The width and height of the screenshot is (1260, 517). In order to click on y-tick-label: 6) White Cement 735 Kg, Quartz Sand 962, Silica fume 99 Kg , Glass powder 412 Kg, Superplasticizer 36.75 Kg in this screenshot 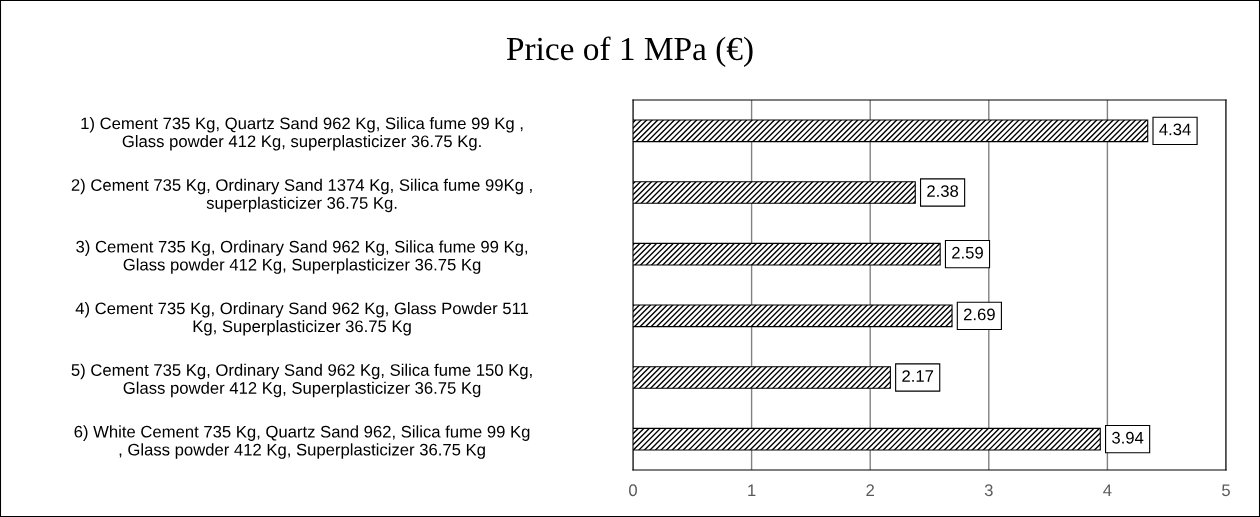, I will do `click(302, 442)`.